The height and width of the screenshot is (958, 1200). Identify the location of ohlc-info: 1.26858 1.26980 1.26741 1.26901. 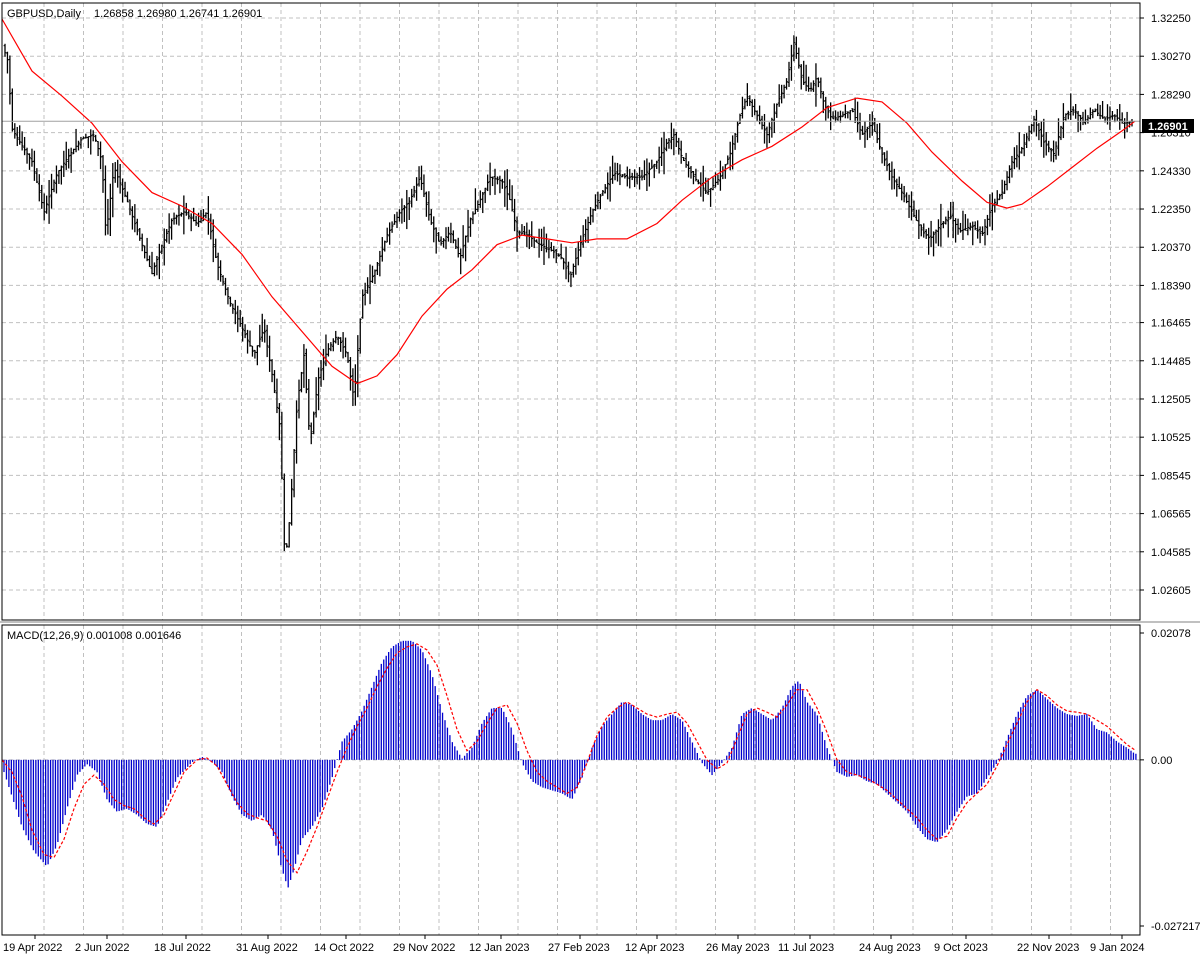
(178, 14).